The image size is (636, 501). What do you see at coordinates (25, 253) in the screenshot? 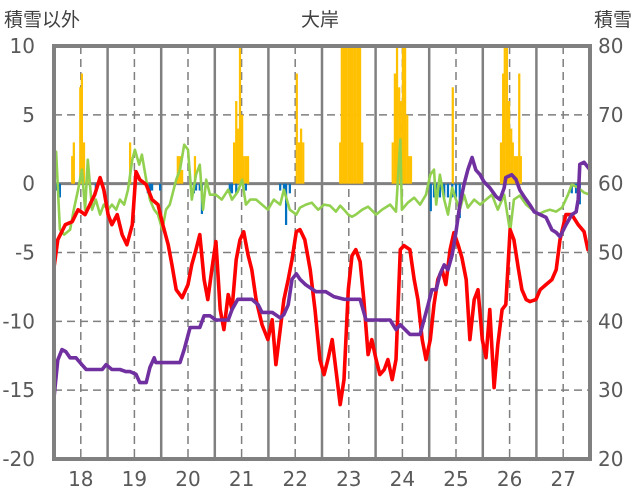
I see `left-y-tick-label: -5` at bounding box center [25, 253].